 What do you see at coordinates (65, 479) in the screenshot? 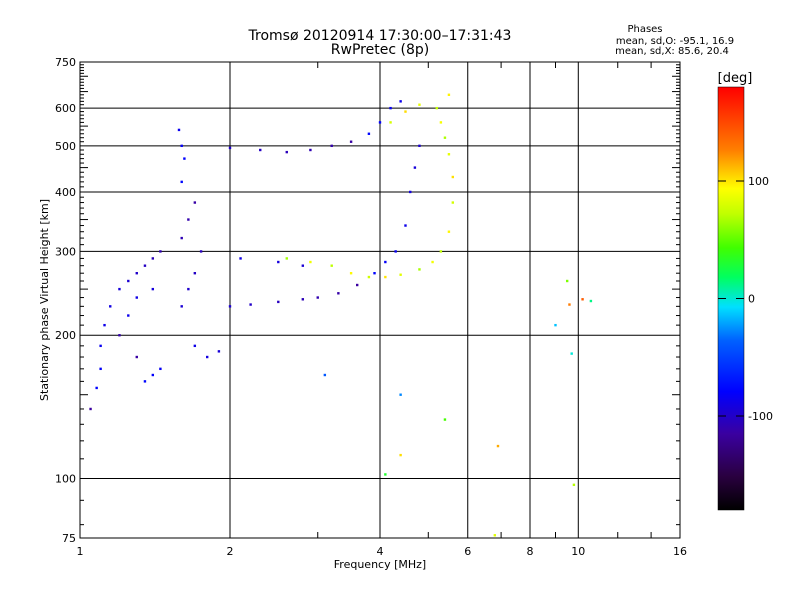
I see `y-tick-label: 100` at bounding box center [65, 479].